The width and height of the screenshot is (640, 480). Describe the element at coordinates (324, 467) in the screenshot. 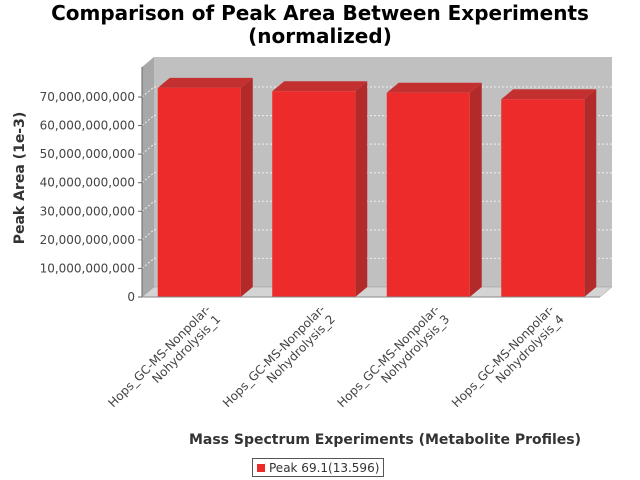

I see `legend-label: Peak 69.1(13.596)` at that location.